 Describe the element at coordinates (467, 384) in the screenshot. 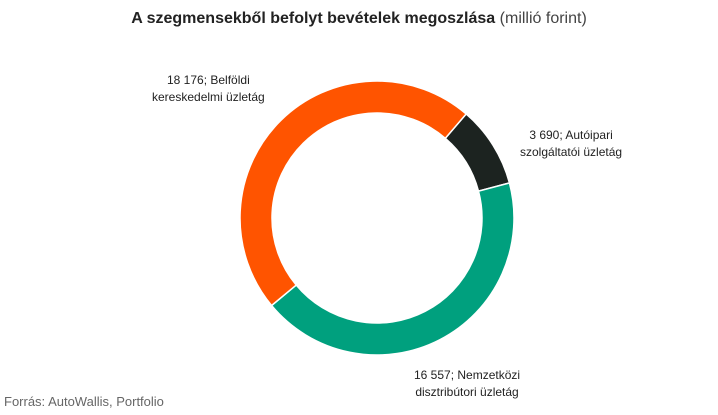

I see `slice-label-nemzetkozi: 16 557; Nemzetközi disztribútori üzletág` at that location.